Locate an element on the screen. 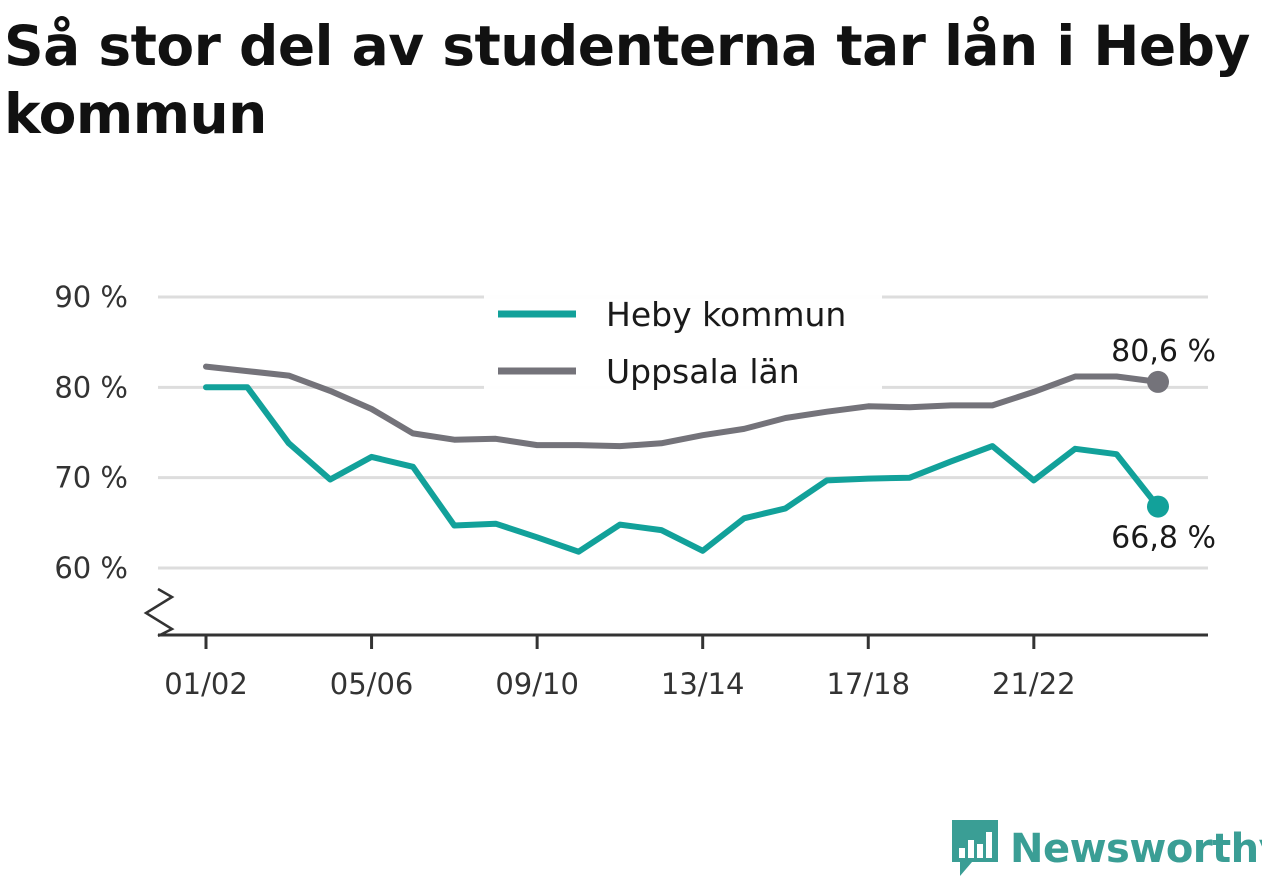 The image size is (1262, 880). y-tick-label: 60 % is located at coordinates (91, 568).